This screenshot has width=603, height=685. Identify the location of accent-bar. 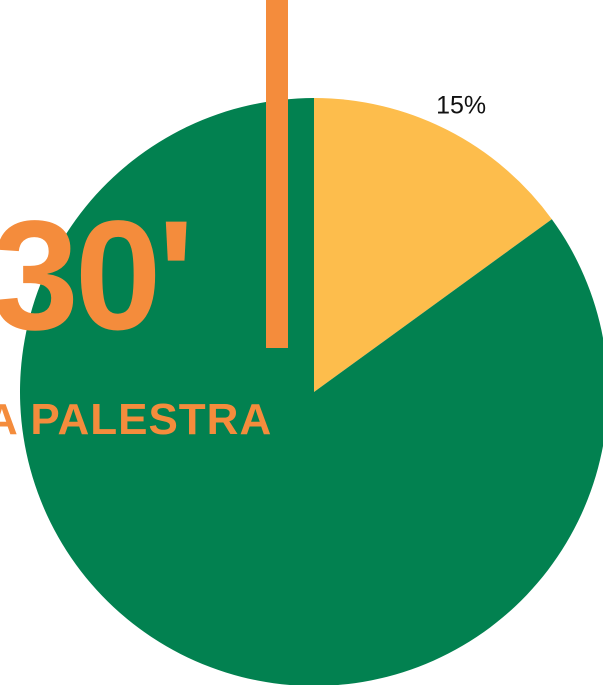
(277, 174).